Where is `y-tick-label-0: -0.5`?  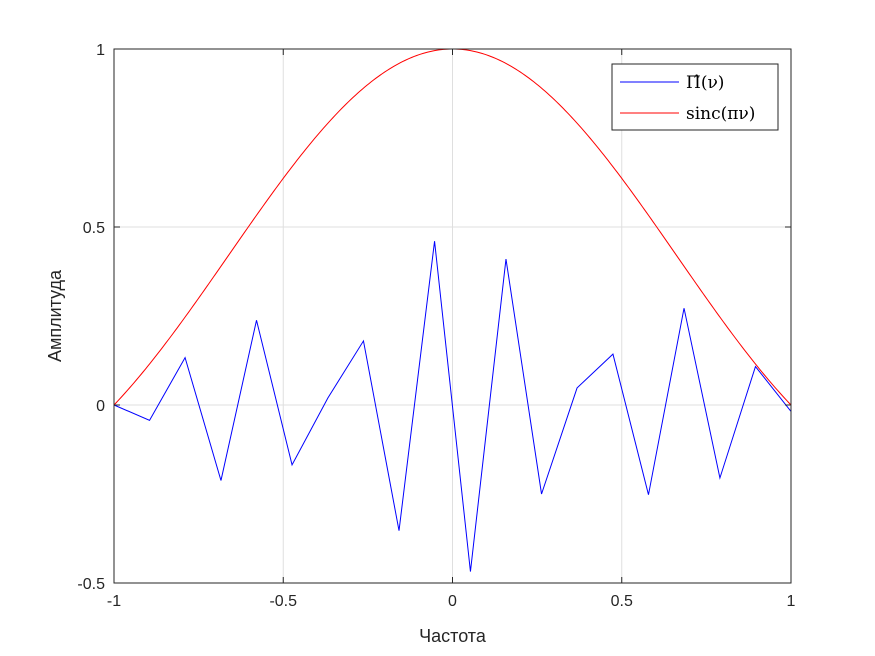 y-tick-label-0: -0.5 is located at coordinates (91, 584).